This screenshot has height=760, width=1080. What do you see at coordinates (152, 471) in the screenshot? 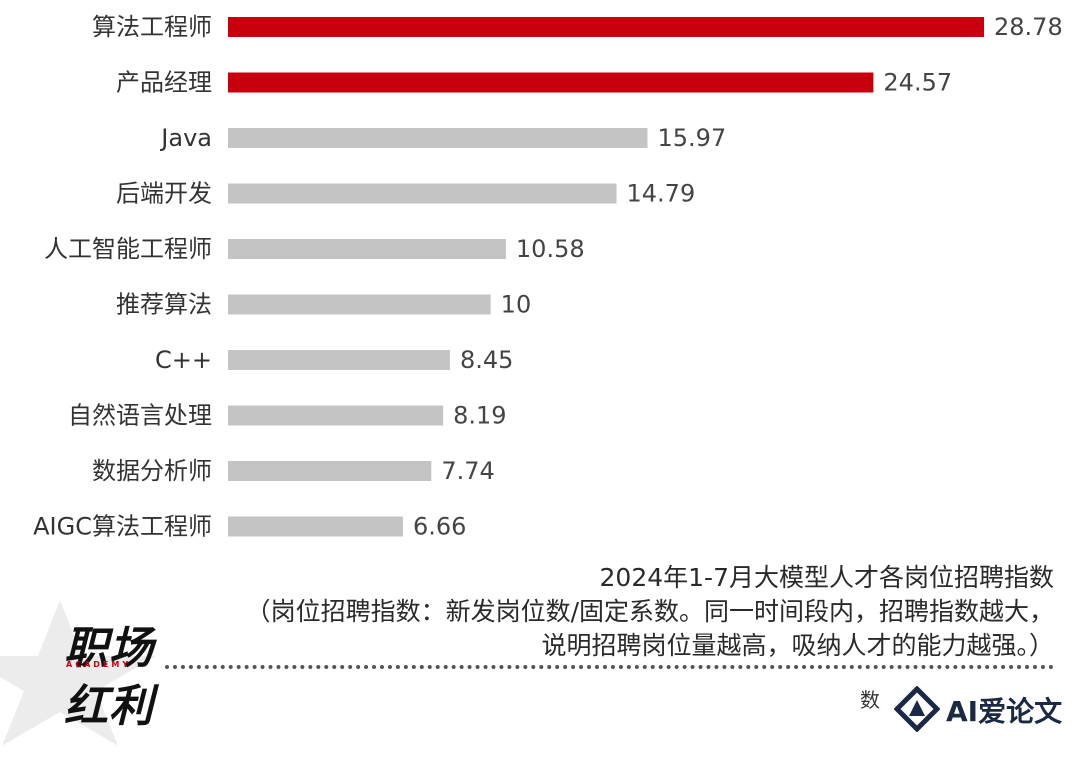
I see `category-label: 数据分析师` at bounding box center [152, 471].